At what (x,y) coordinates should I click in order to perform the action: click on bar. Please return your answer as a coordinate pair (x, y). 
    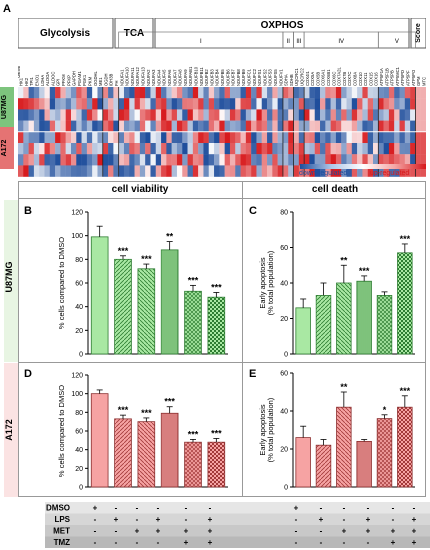
    Looking at the image, I should click on (123, 306).